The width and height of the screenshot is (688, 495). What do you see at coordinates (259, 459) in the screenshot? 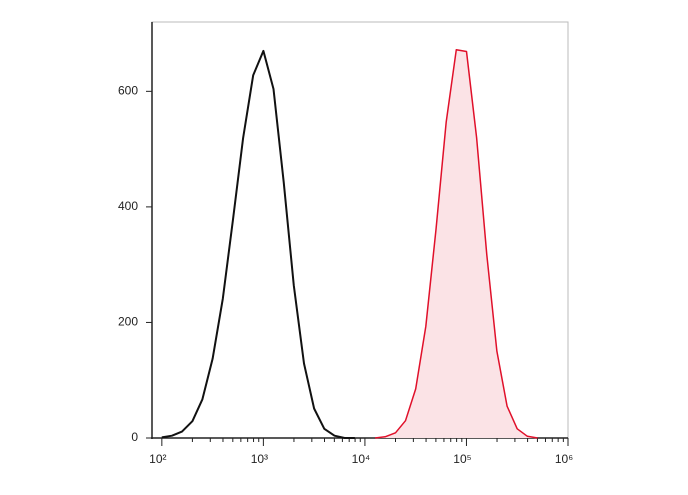
I see `x-tick-label: 10³` at bounding box center [259, 459].